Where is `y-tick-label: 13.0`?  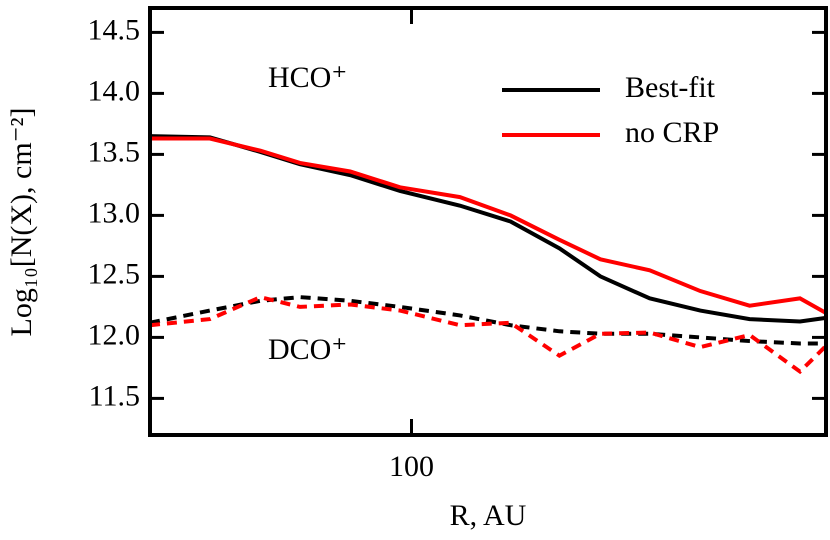 y-tick-label: 13.0 is located at coordinates (114, 212).